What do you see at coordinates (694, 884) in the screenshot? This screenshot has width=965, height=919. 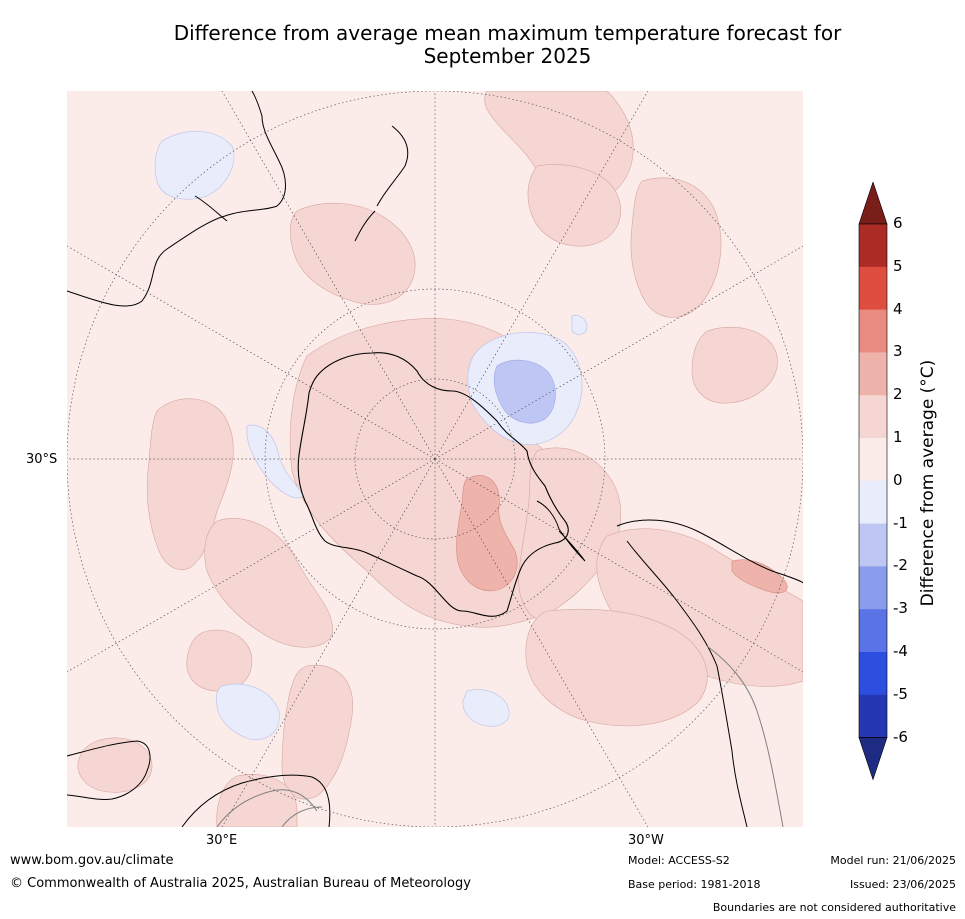 I see `footer-base-period: Base period: 1981-2018` at bounding box center [694, 884].